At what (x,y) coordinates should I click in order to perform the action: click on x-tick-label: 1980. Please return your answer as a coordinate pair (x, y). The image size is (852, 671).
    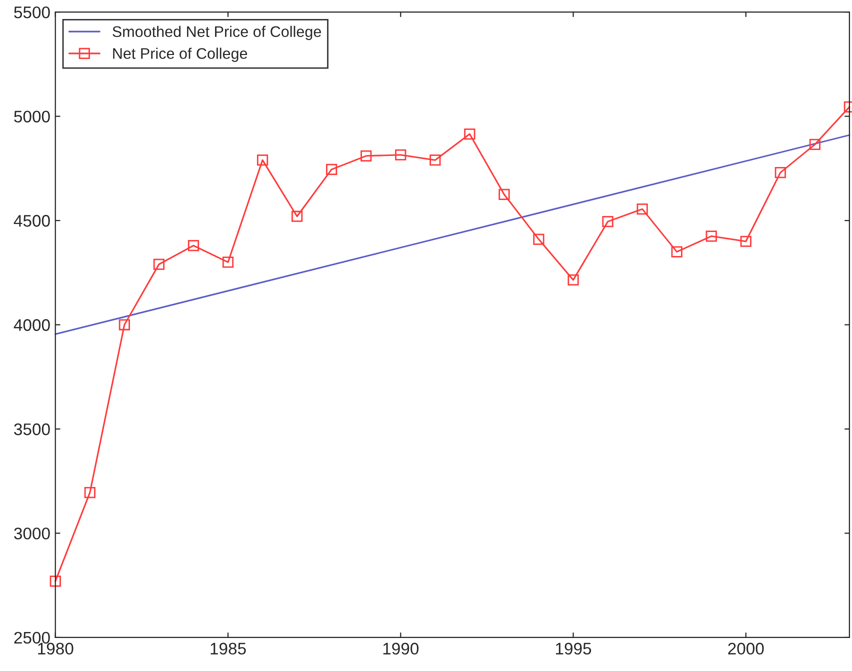
    Looking at the image, I should click on (56, 648).